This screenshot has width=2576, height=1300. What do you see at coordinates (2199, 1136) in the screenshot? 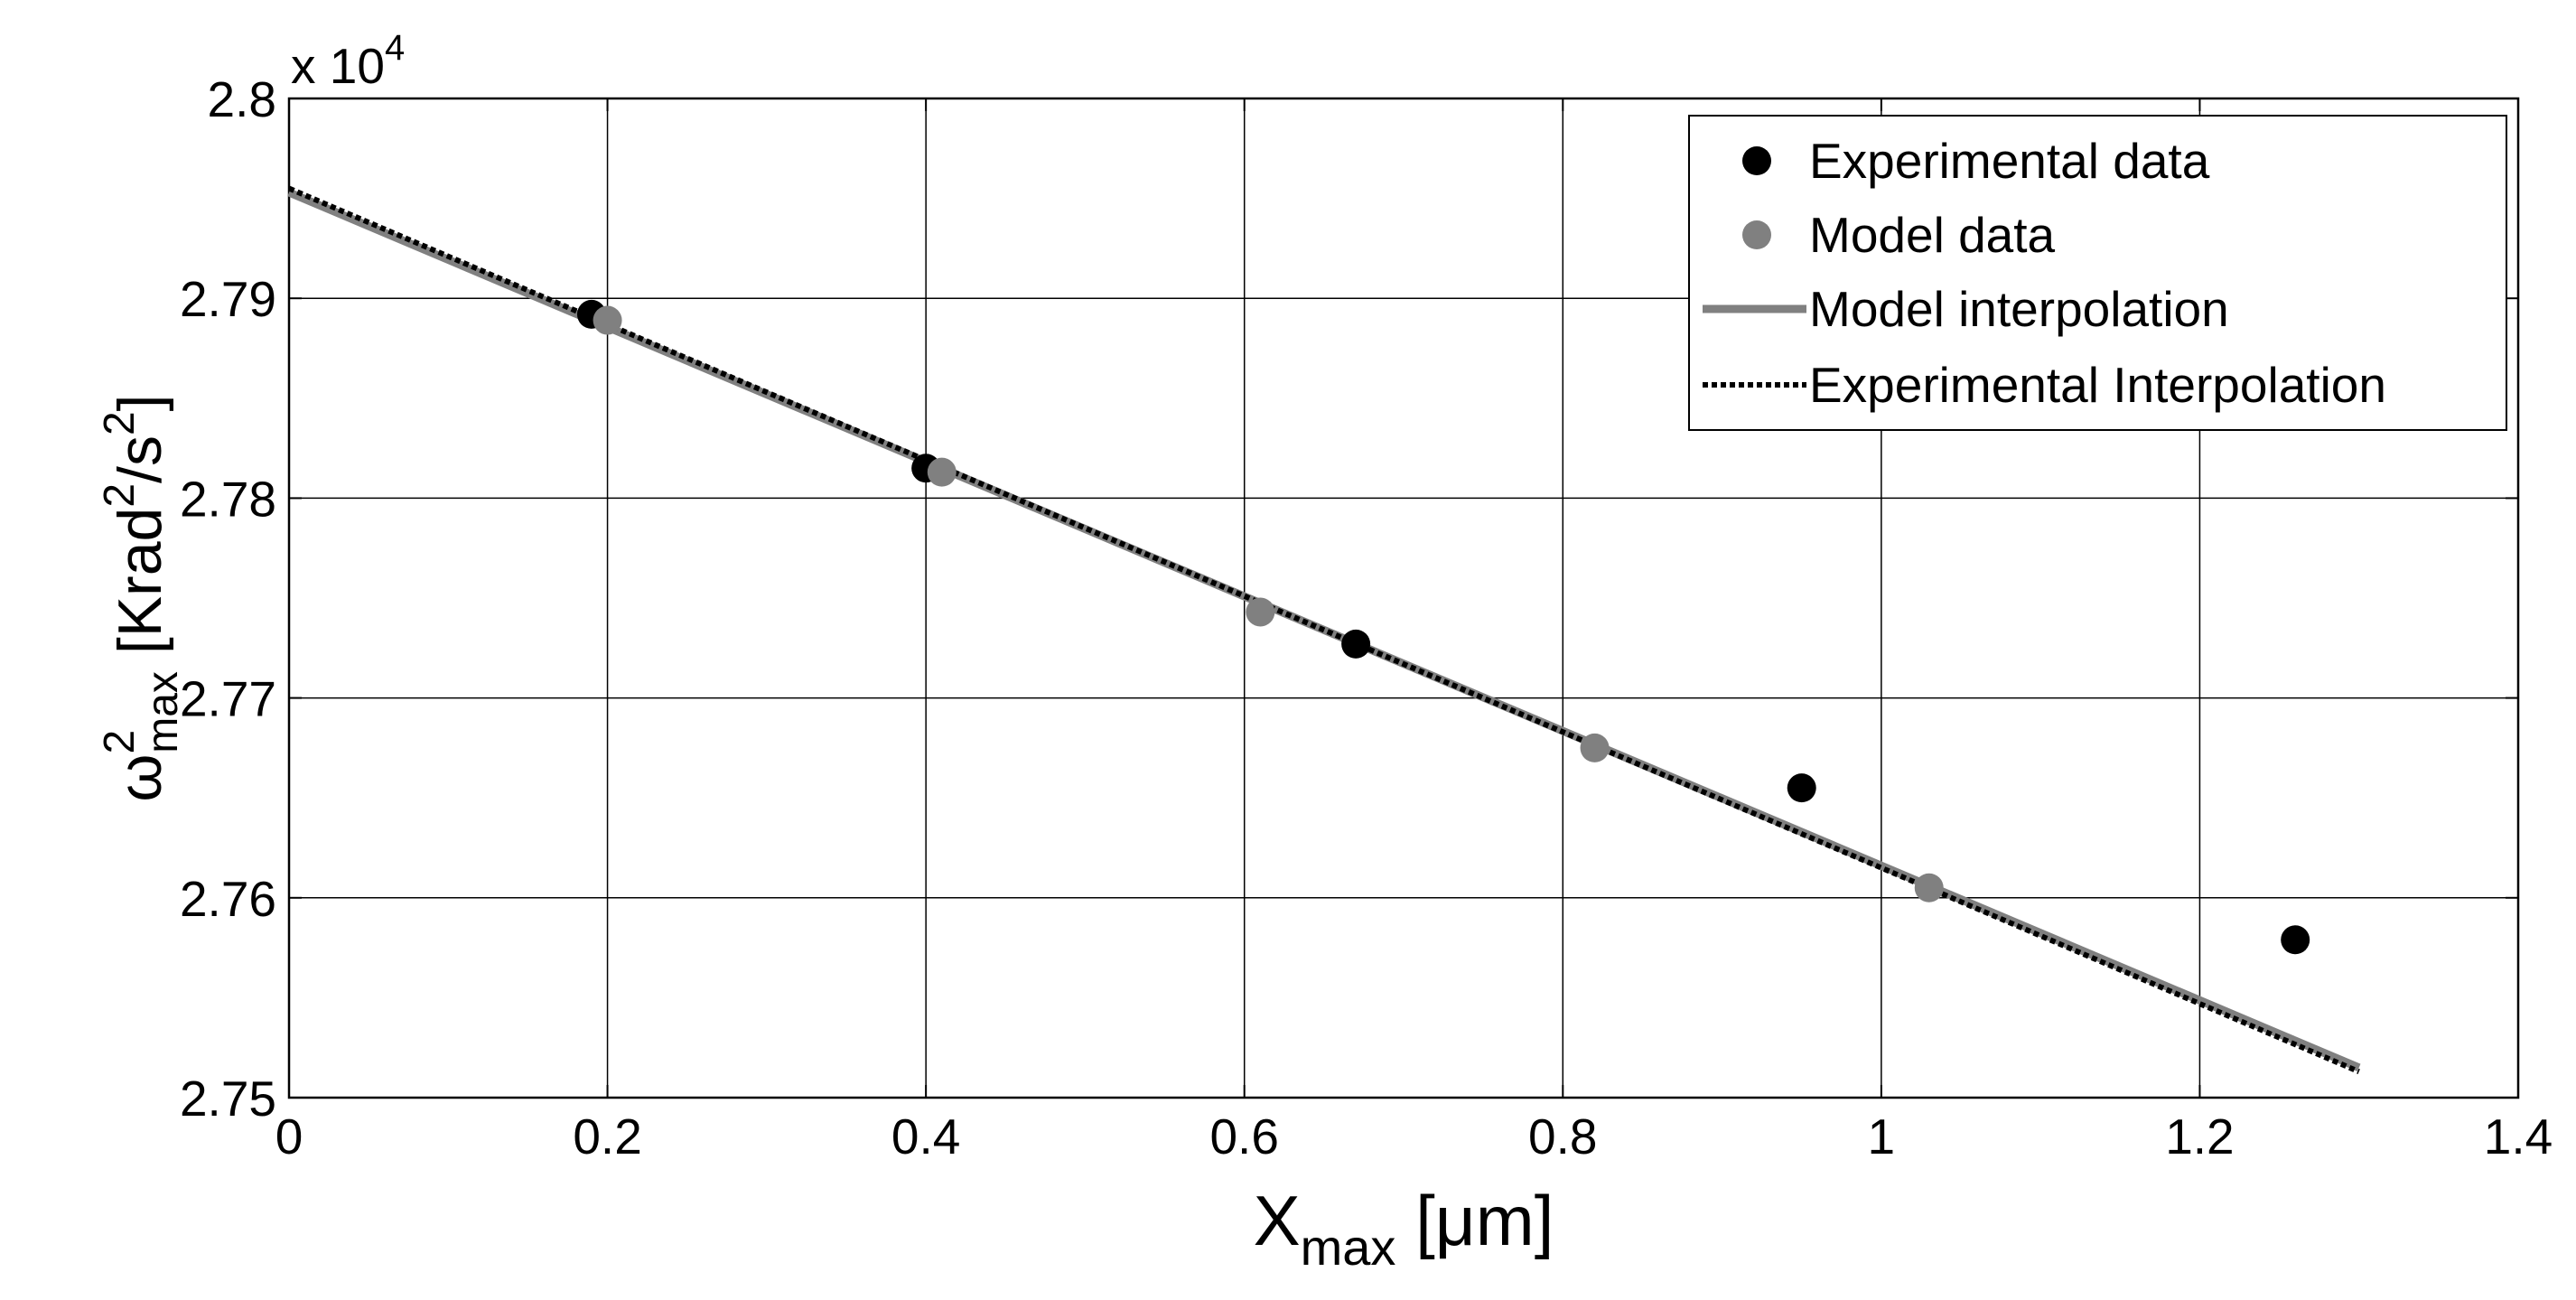
I see `x-tick-label: 1.2` at bounding box center [2199, 1136].